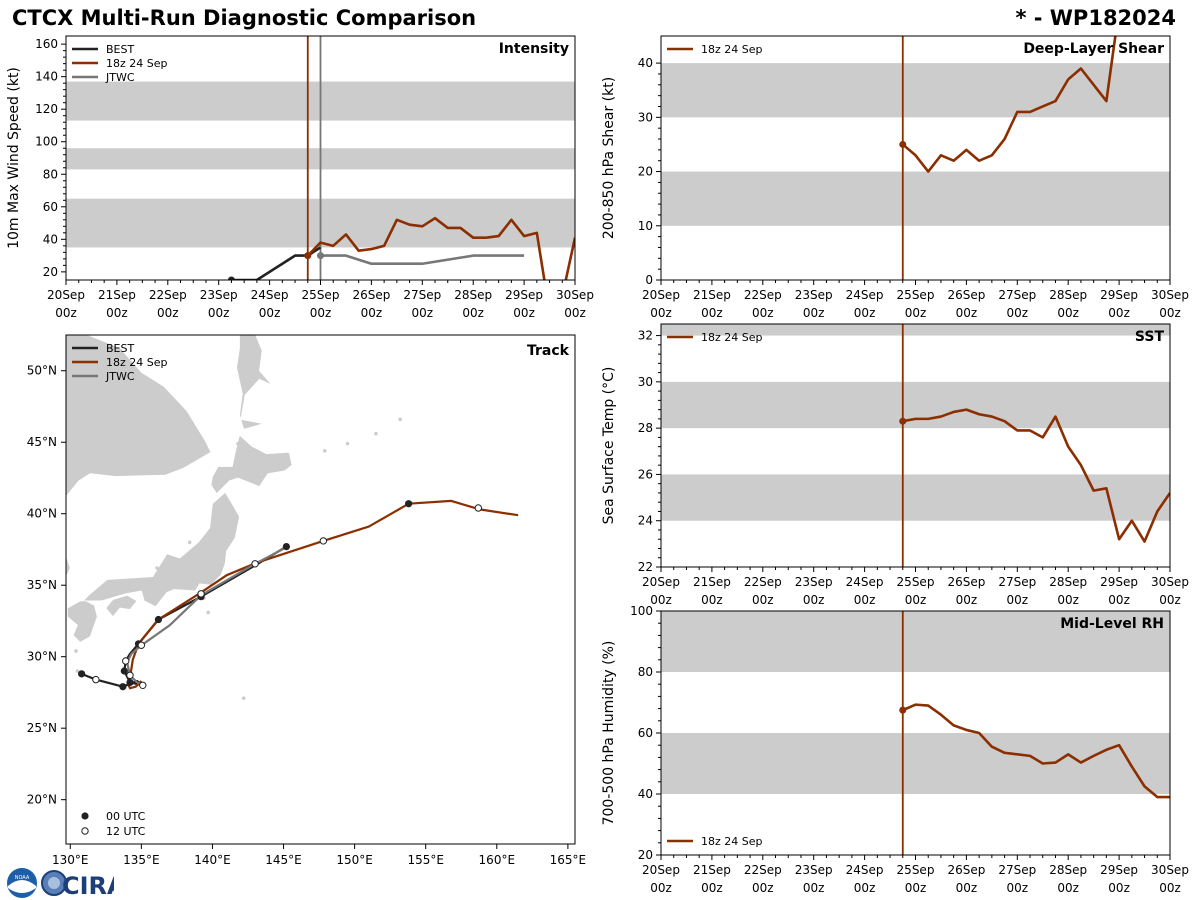 The image size is (1200, 900). What do you see at coordinates (219, 313) in the screenshot?
I see `intensity-xtick-hour-3: 00z` at bounding box center [219, 313].